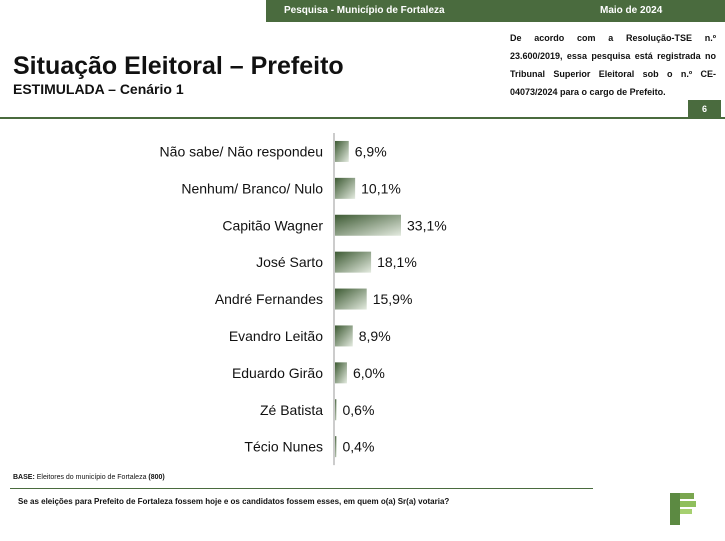 Image resolution: width=725 pixels, height=541 pixels. I want to click on page-number-badge: 6, so click(704, 109).